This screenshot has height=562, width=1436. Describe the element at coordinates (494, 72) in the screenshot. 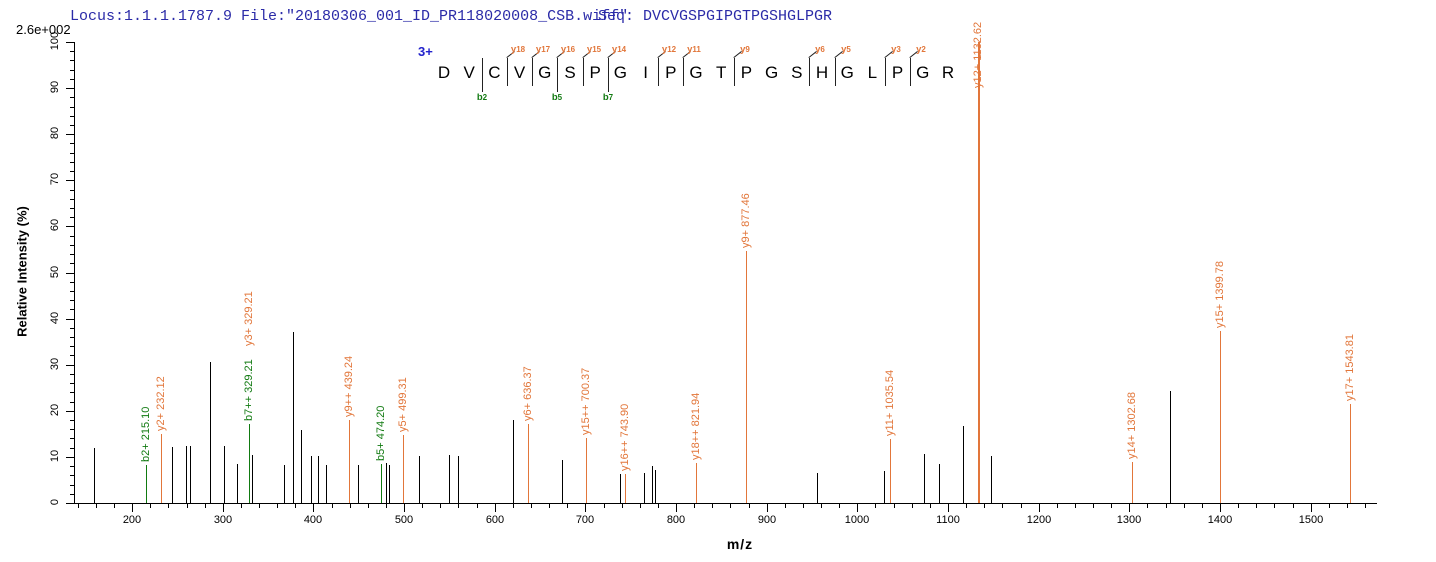

I see `peptide-residue: C` at that location.